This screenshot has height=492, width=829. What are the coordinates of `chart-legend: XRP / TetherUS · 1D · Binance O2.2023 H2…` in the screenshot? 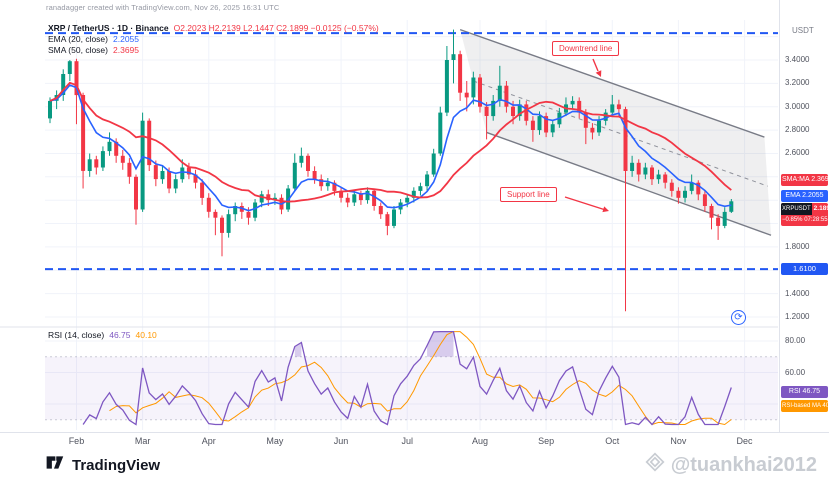 It's located at (213, 39).